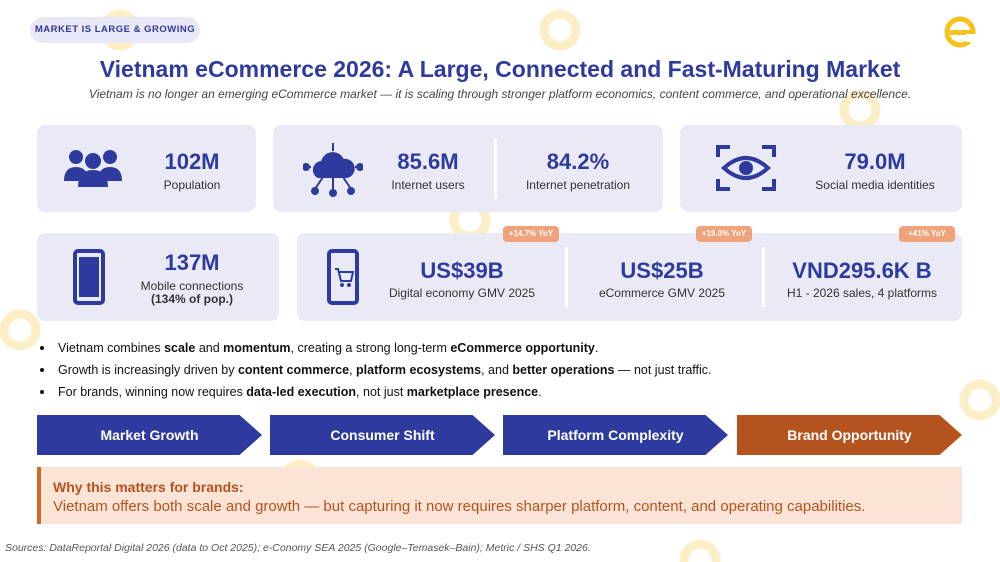 Image resolution: width=1000 pixels, height=562 pixels. I want to click on text: Growth is increasingly driven by, so click(148, 370).